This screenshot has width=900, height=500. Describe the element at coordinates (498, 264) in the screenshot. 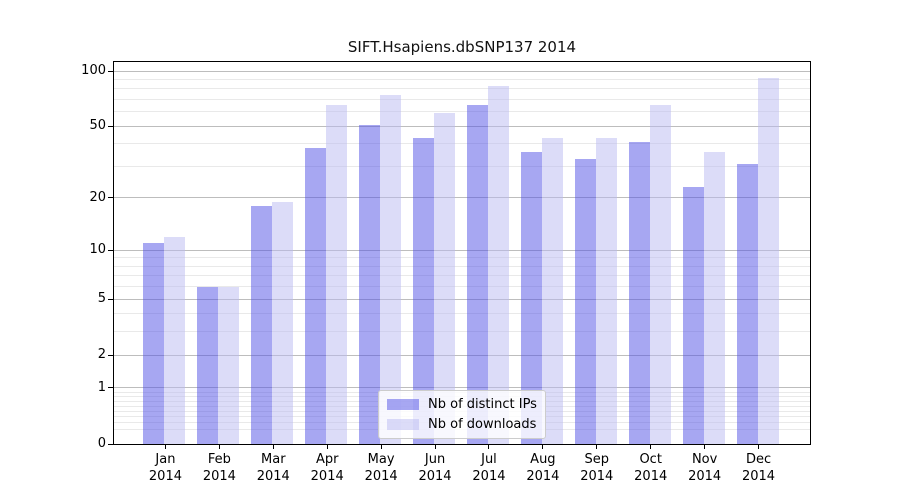

I see `bar-downloads-jul` at that location.